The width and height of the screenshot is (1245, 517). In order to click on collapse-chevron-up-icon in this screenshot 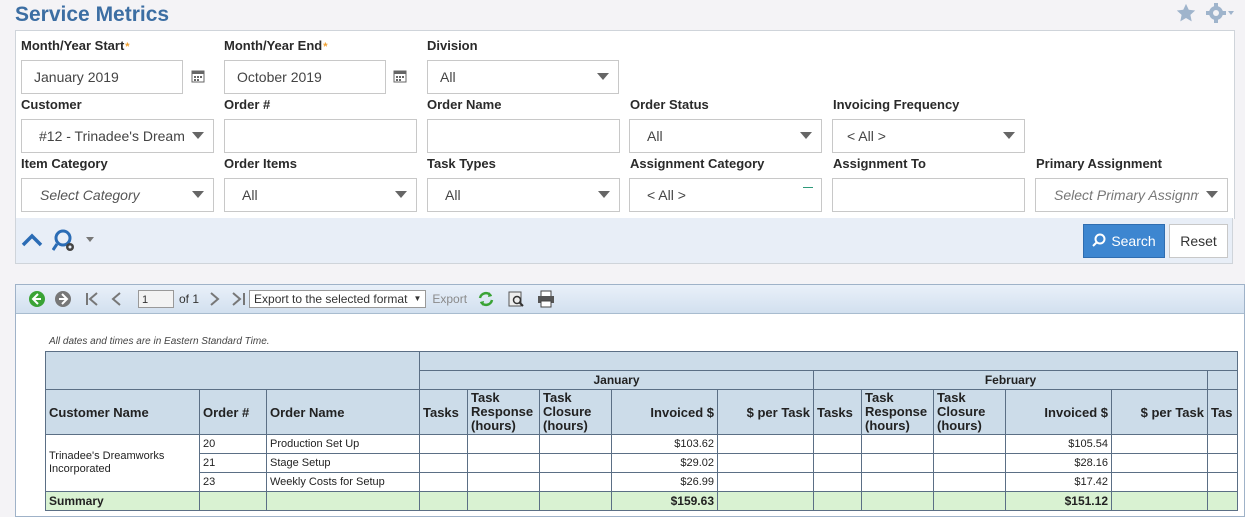, I will do `click(32, 242)`.